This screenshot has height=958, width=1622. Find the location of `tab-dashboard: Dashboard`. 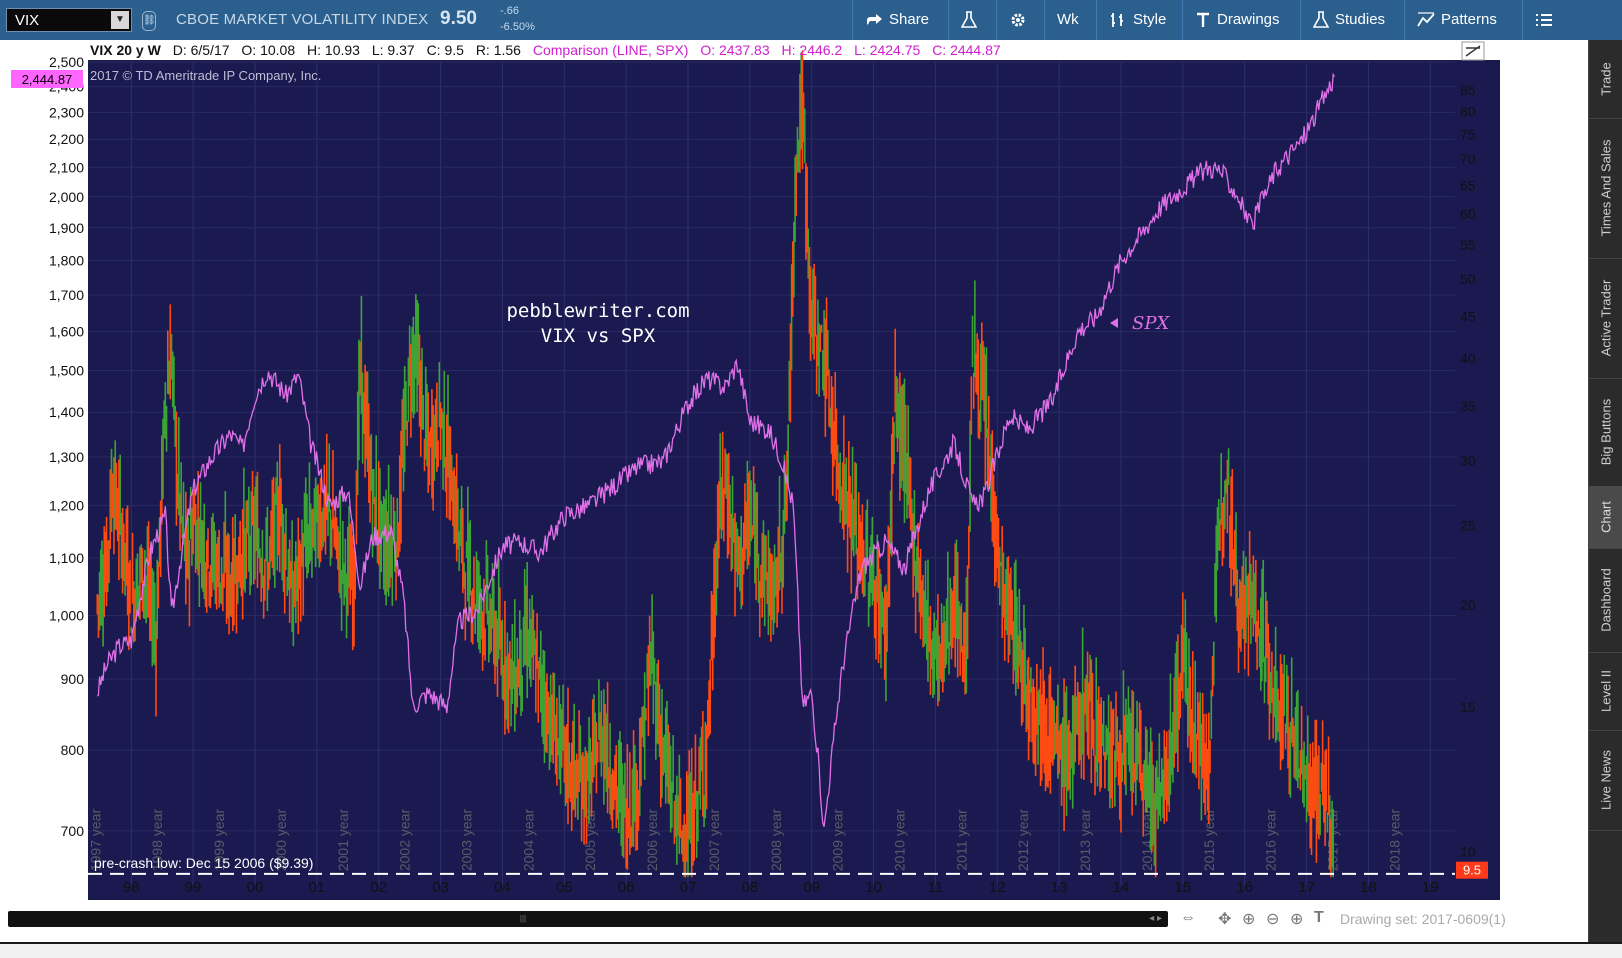

tab-dashboard: Dashboard is located at coordinates (1605, 600).